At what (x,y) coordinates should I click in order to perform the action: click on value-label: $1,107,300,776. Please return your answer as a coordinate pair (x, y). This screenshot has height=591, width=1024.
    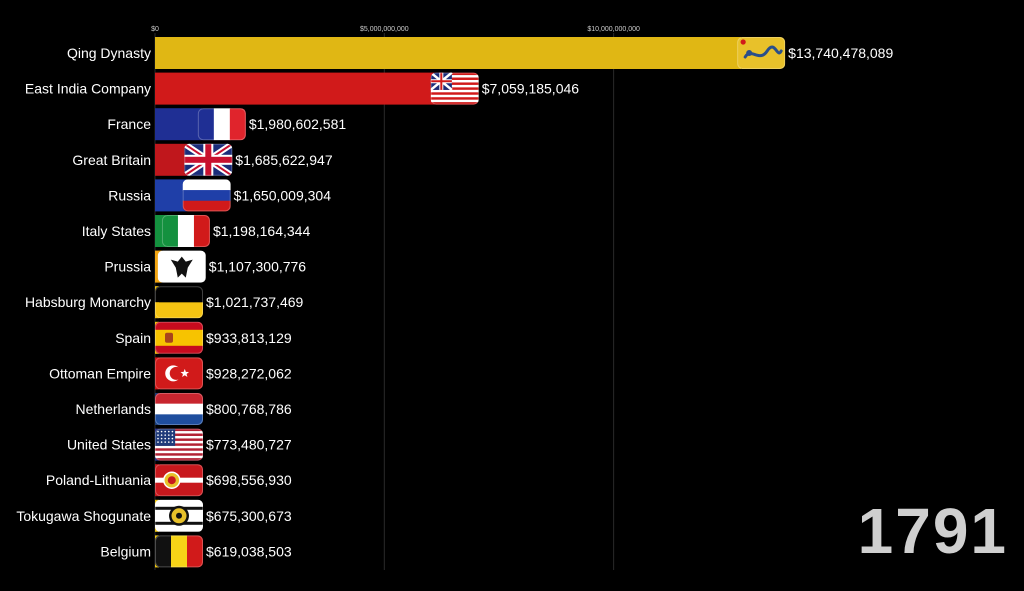
    Looking at the image, I should click on (258, 267).